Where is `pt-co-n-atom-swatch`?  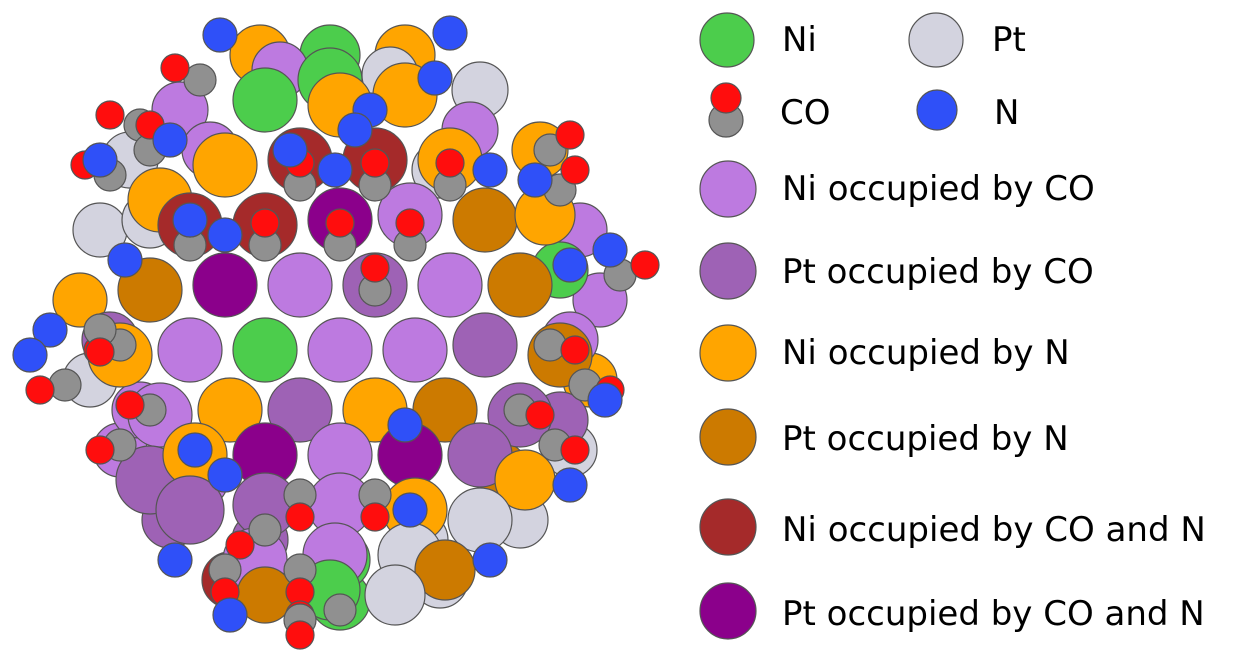 pt-co-n-atom-swatch is located at coordinates (728, 611).